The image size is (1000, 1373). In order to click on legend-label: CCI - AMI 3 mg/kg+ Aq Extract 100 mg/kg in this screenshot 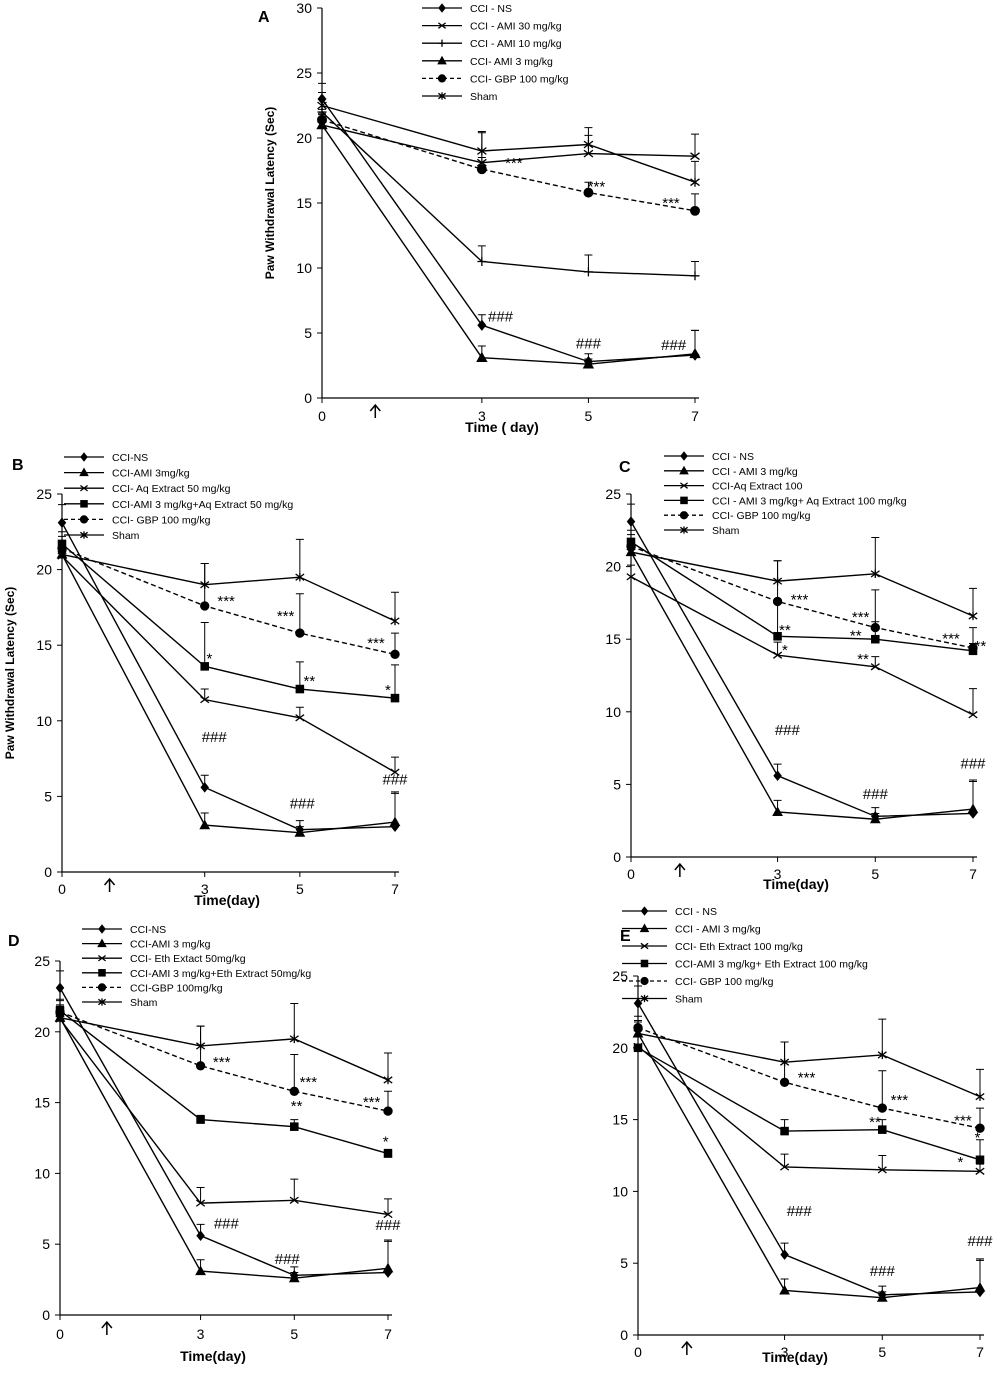, I will do `click(809, 501)`.